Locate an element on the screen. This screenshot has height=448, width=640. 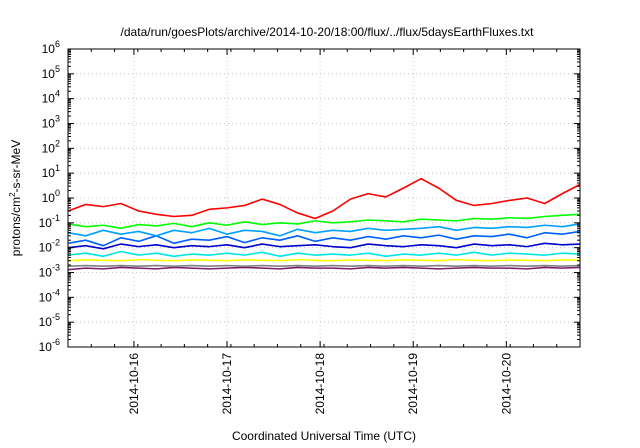
y-tick-label: 10⁶ is located at coordinates (51, 47).